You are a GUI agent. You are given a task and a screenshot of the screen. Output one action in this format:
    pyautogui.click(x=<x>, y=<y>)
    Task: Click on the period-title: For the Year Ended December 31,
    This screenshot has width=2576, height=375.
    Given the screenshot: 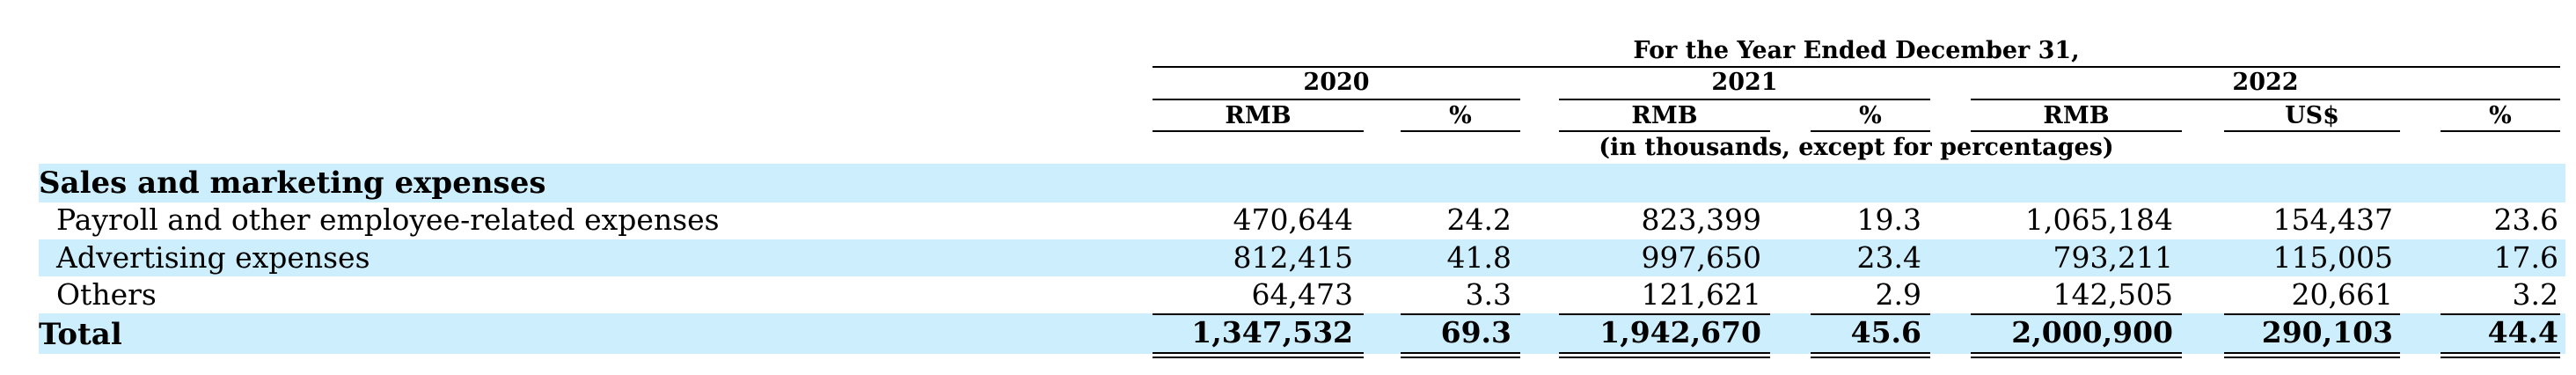 What is the action you would take?
    pyautogui.click(x=1856, y=50)
    